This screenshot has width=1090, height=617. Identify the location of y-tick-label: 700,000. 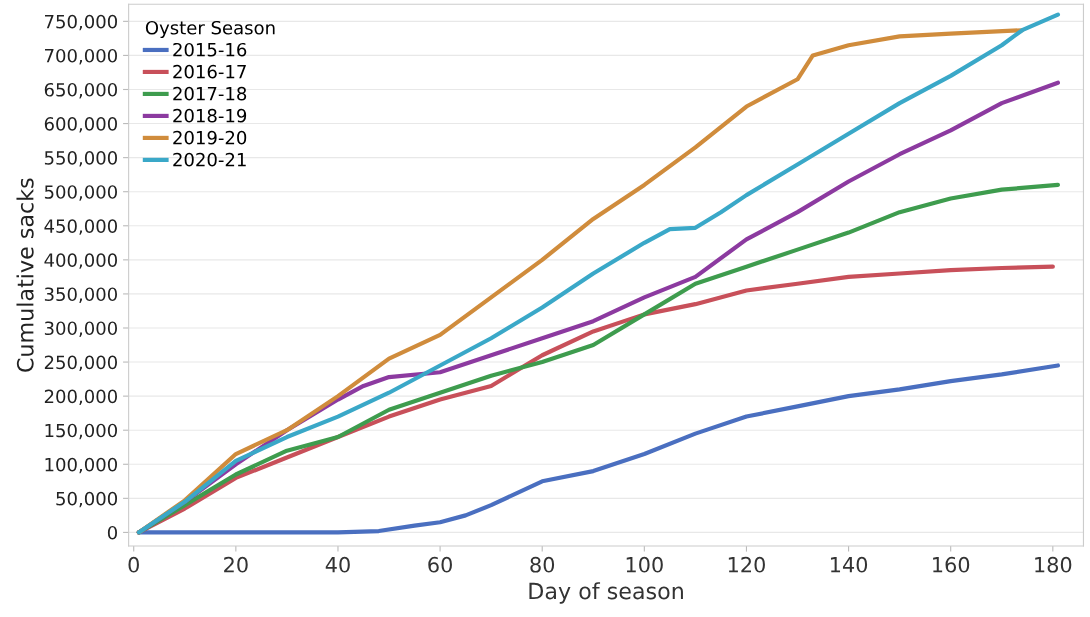
(81, 56).